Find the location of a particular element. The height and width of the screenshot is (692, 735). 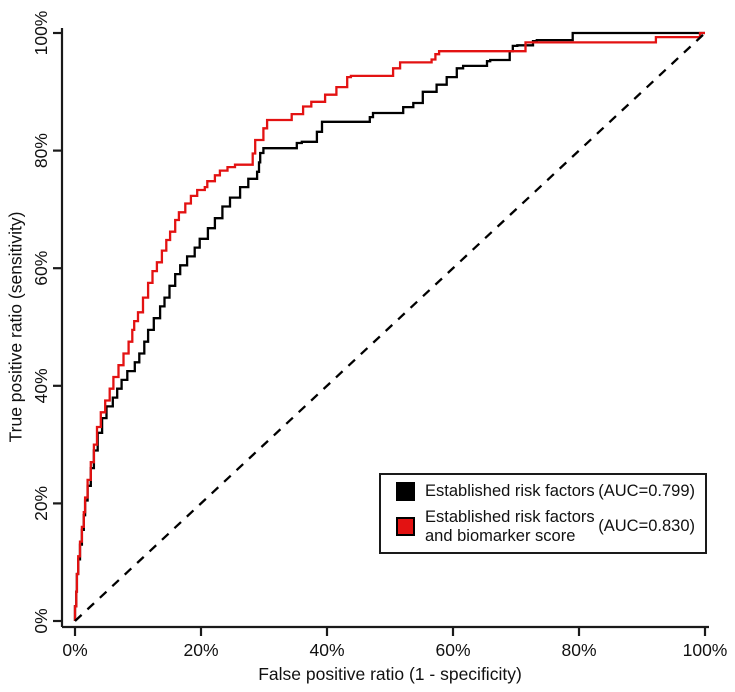

x-axis-title: False positive ratio (1 - specificity) is located at coordinates (390, 674).